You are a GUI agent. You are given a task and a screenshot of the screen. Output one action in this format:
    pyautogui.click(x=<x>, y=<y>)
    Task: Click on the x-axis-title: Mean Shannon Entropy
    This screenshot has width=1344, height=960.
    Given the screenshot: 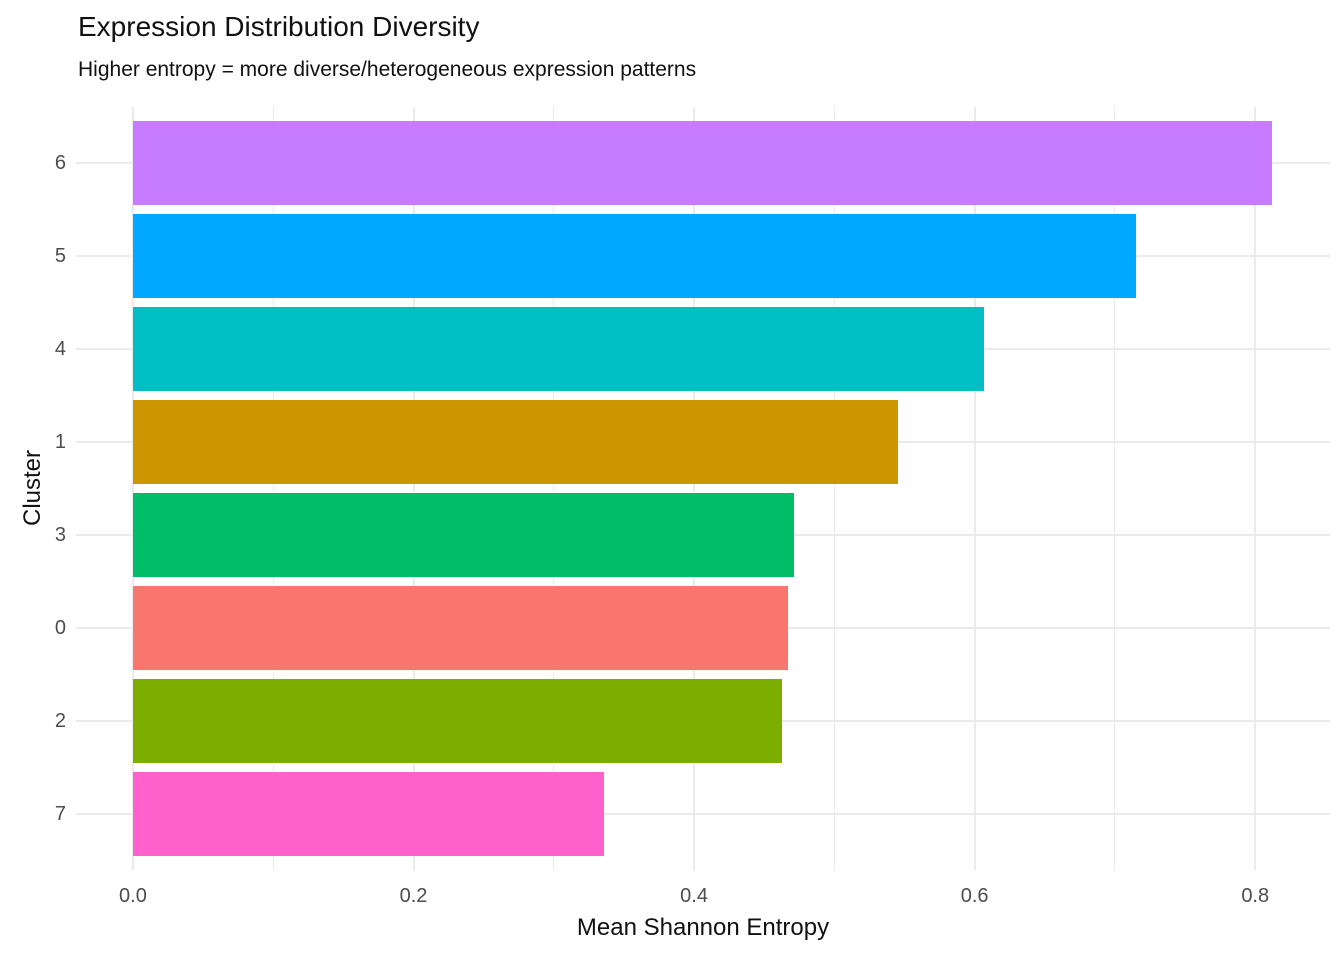 What is the action you would take?
    pyautogui.click(x=703, y=927)
    